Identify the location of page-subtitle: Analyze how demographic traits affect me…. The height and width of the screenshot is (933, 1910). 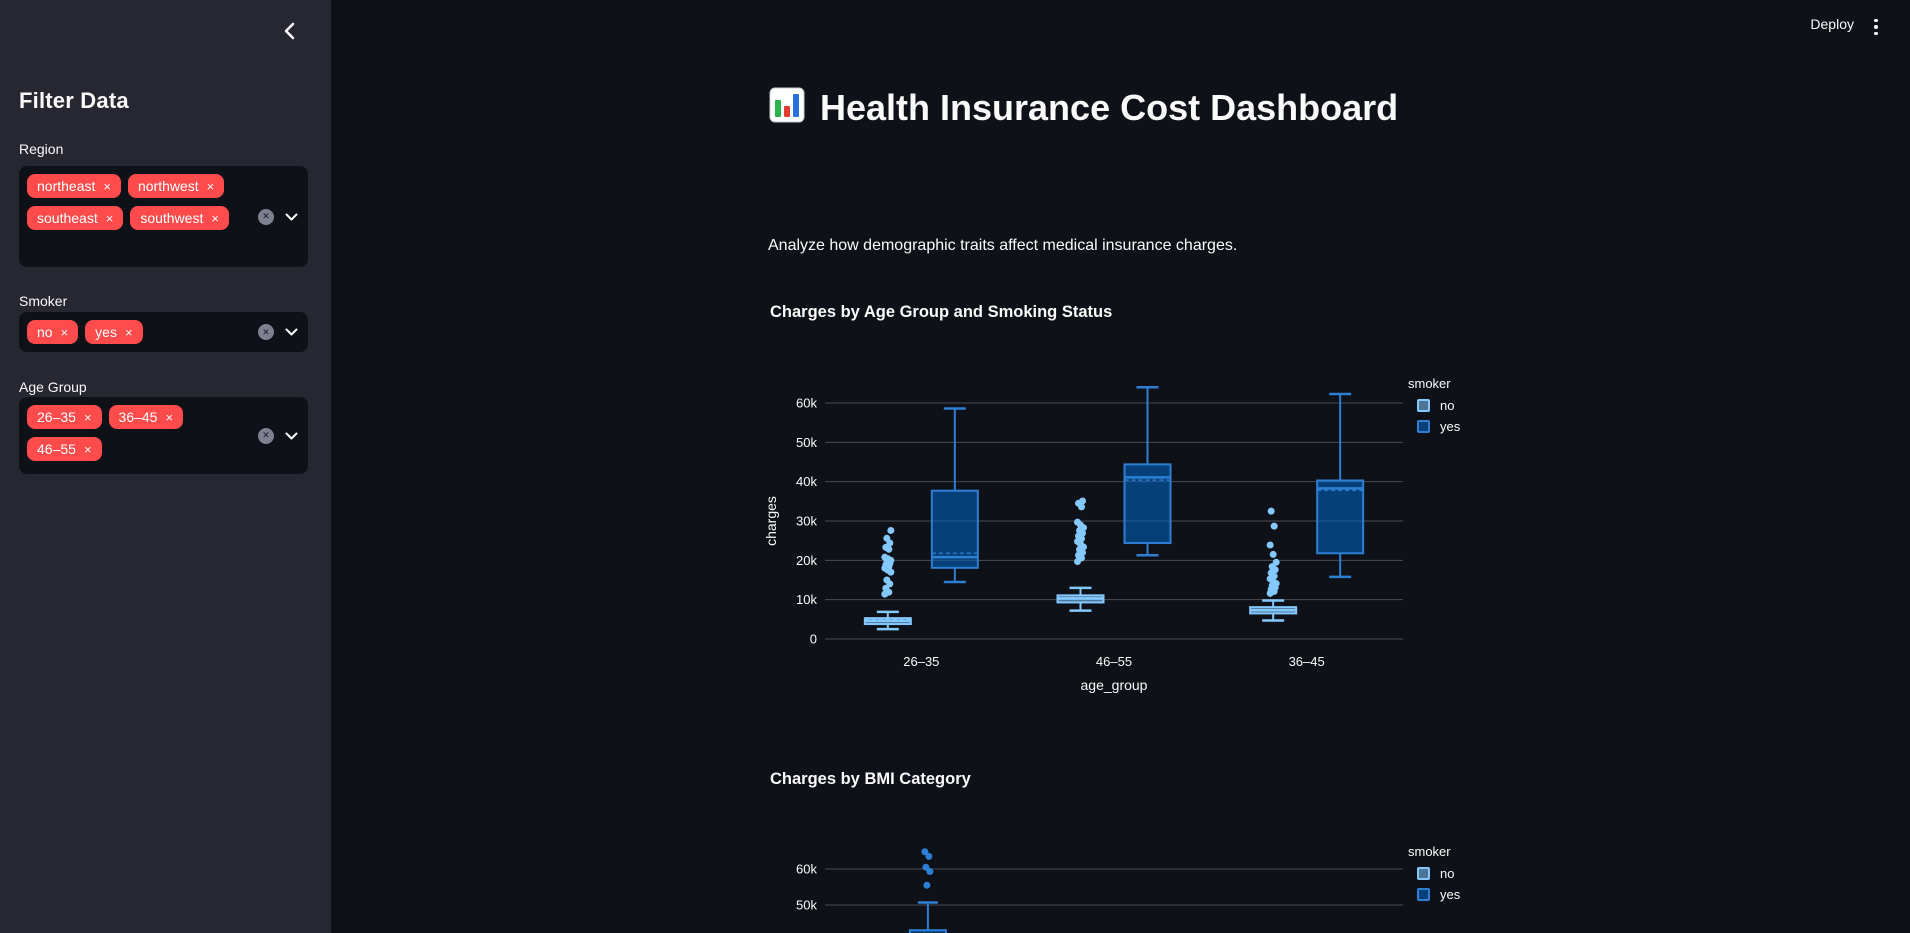
(1003, 245).